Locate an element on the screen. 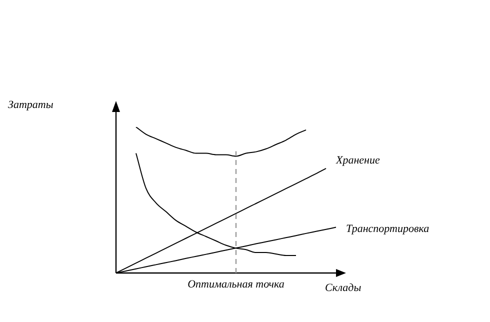  series-label: Транспортировка is located at coordinates (388, 229).